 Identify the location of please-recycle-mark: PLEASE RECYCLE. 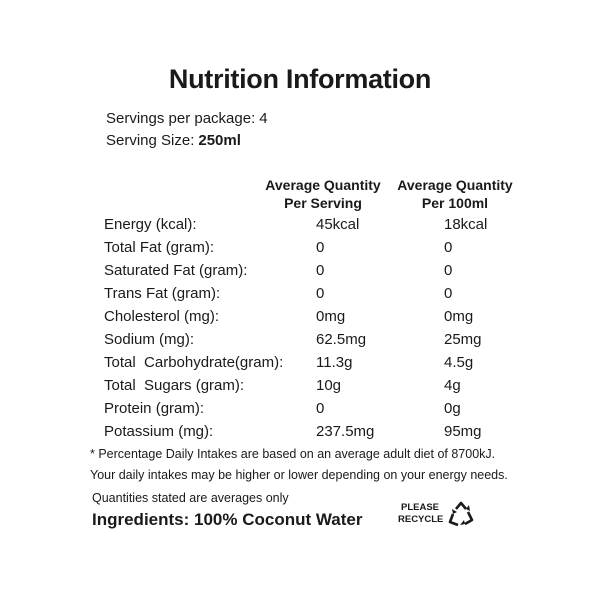
(440, 516).